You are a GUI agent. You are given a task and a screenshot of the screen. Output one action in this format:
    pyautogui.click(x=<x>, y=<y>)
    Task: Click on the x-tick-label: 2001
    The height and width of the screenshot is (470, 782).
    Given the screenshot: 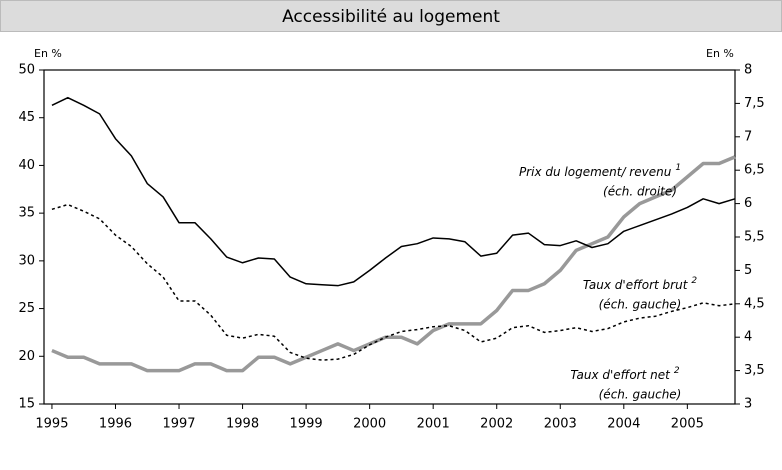 What is the action you would take?
    pyautogui.click(x=433, y=424)
    